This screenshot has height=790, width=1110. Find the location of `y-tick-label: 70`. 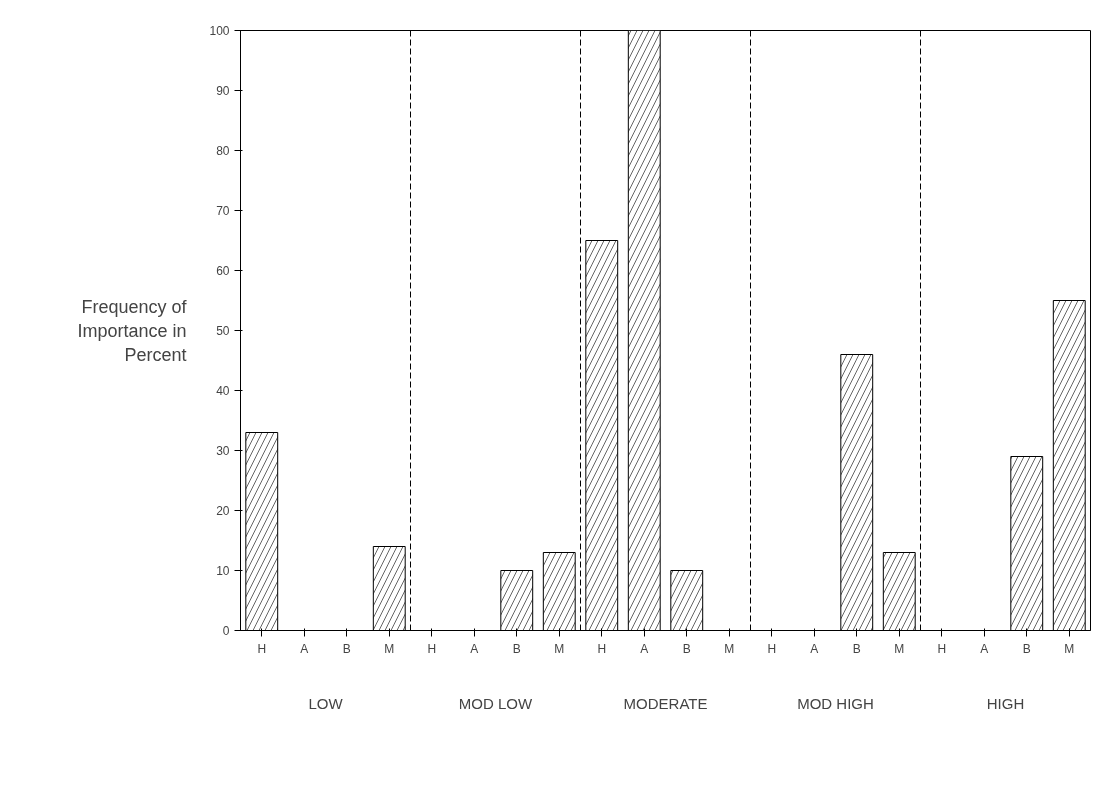

y-tick-label: 70 is located at coordinates (223, 211).